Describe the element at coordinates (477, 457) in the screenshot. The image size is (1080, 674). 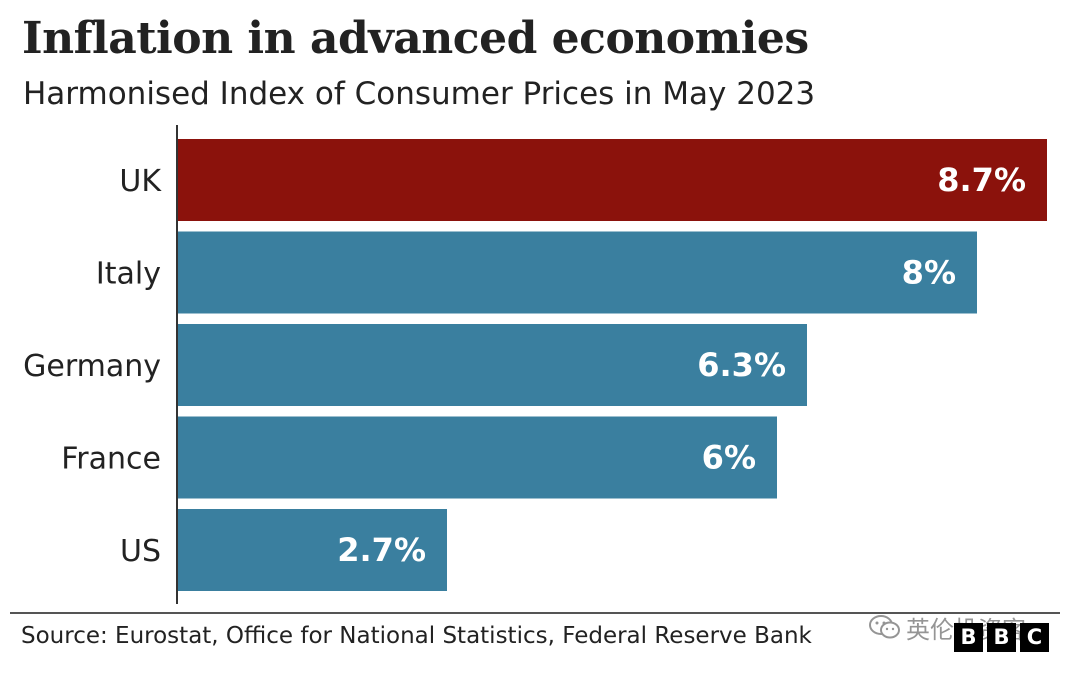
I see `bar-france` at that location.